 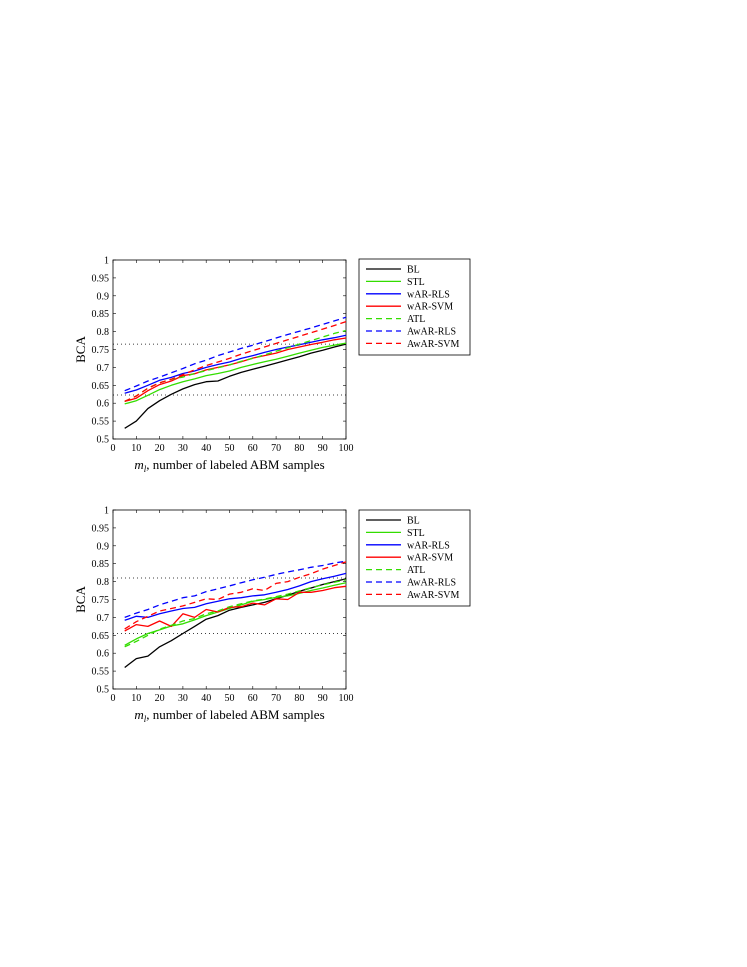 I want to click on series-line-stl, so click(x=235, y=373).